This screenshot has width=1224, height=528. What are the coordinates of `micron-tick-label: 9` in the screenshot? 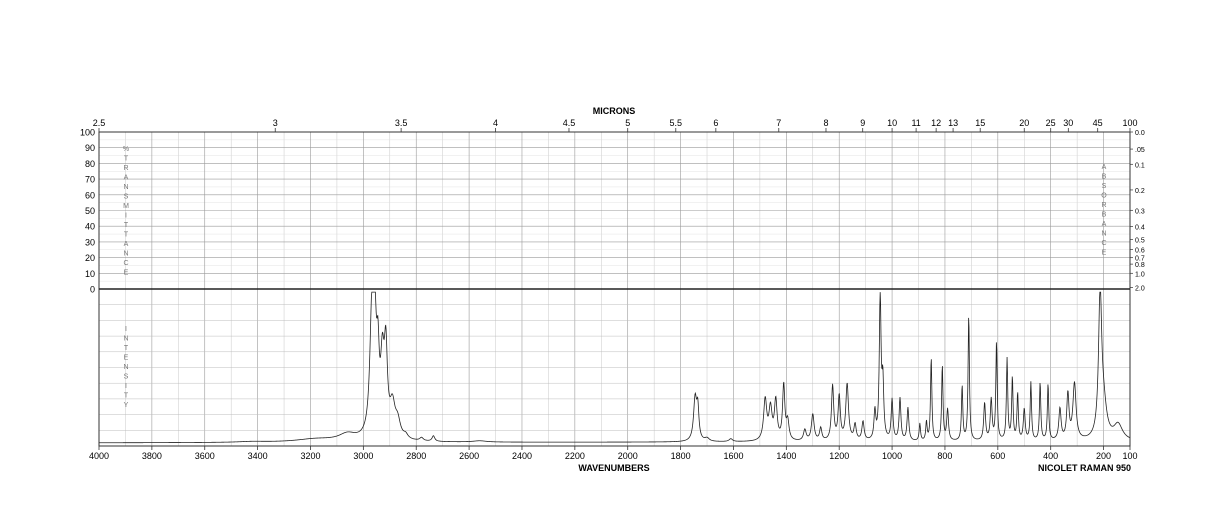 It's located at (862, 123).